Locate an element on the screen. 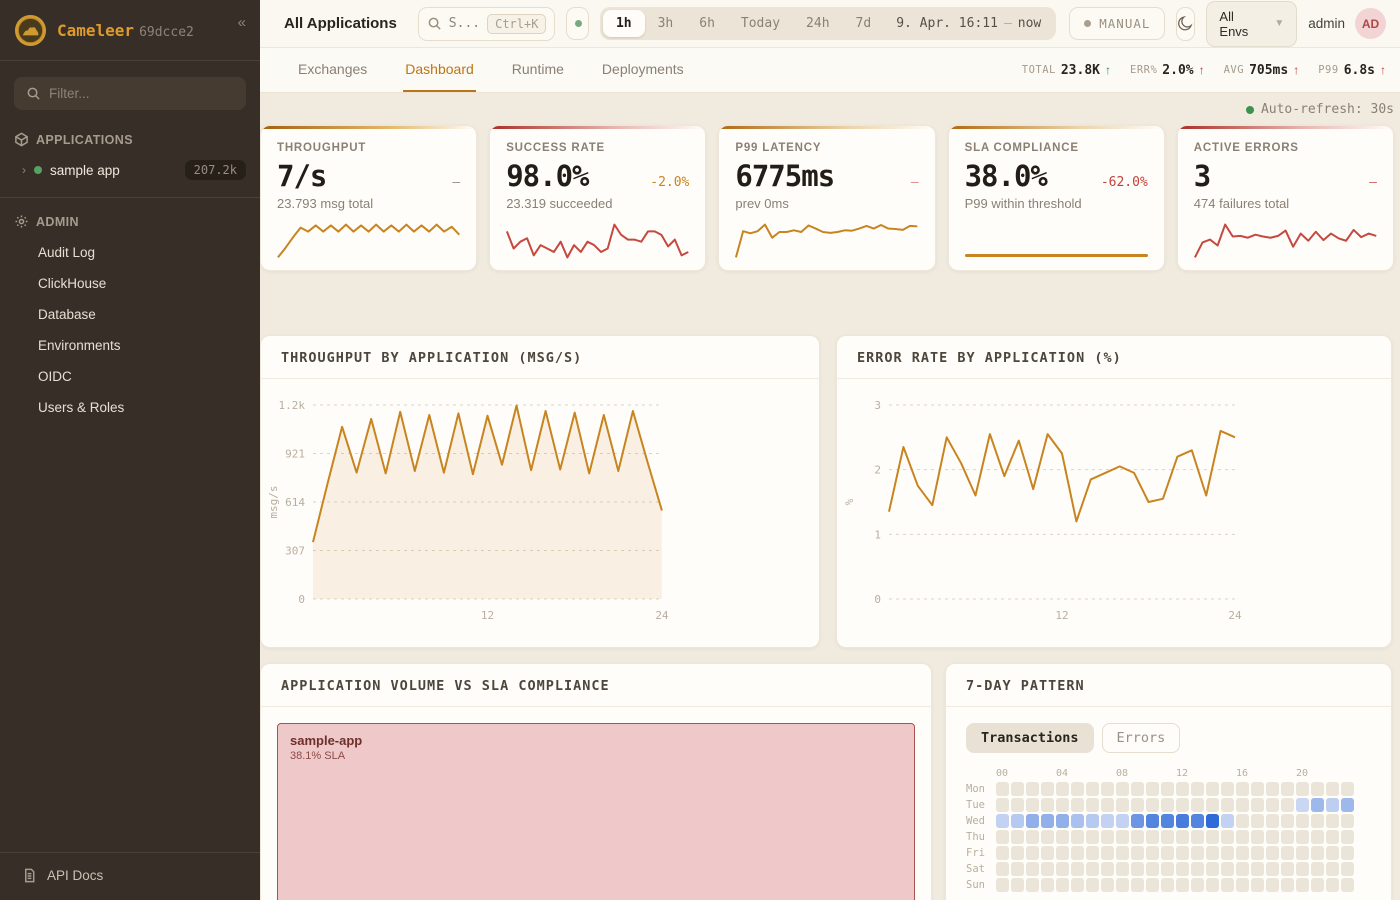 Image resolution: width=1400 pixels, height=900 pixels. sidebar-item-oidc: OIDC is located at coordinates (55, 376).